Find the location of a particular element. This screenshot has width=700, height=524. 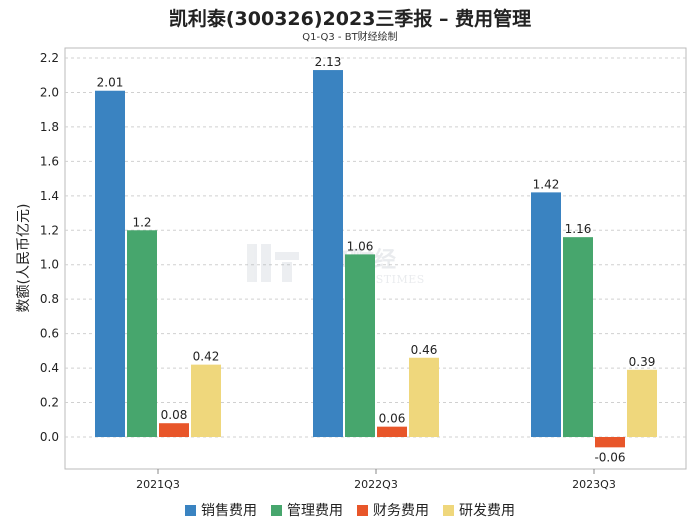

data-label: 0.42 is located at coordinates (206, 357).